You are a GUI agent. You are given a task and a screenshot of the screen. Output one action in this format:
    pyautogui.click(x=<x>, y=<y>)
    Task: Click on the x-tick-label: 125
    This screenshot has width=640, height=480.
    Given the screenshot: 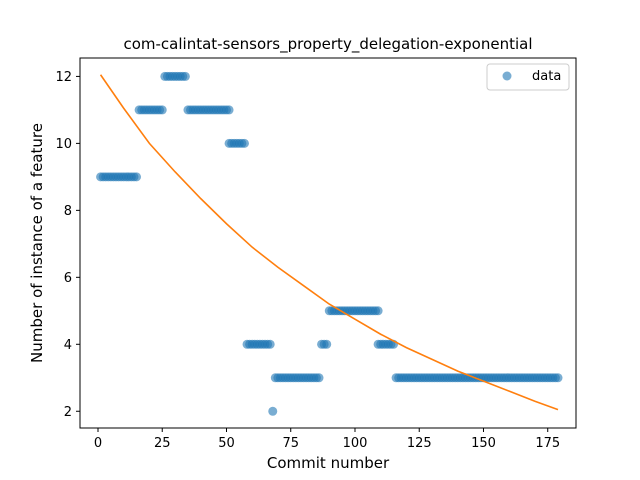 What is the action you would take?
    pyautogui.click(x=419, y=443)
    